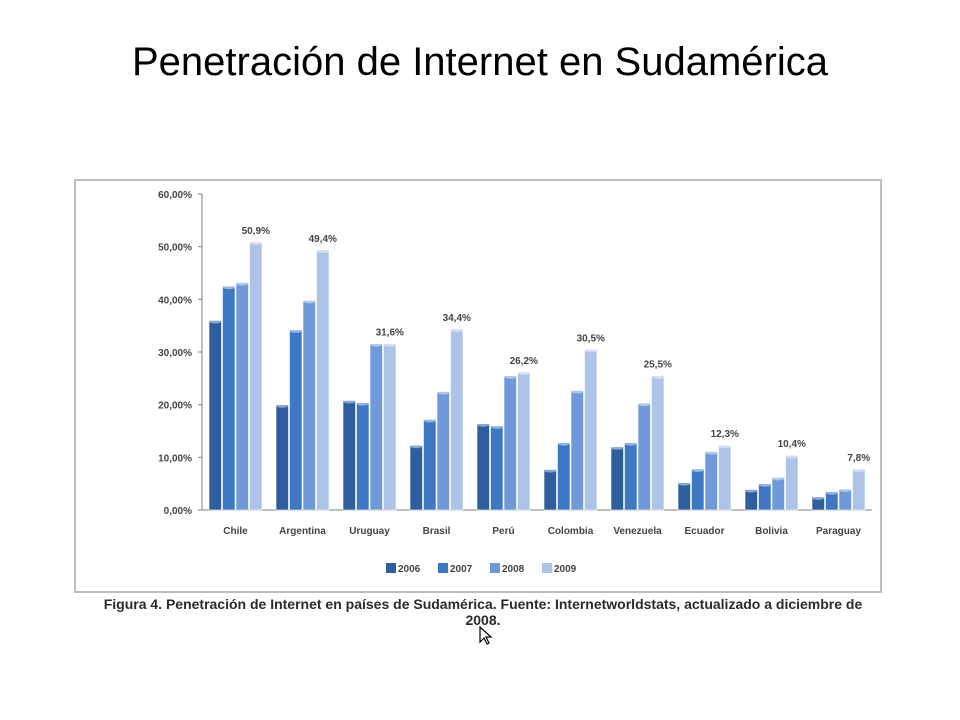 The image size is (960, 720). Describe the element at coordinates (503, 531) in the screenshot. I see `x-tick-label: Perú` at that location.